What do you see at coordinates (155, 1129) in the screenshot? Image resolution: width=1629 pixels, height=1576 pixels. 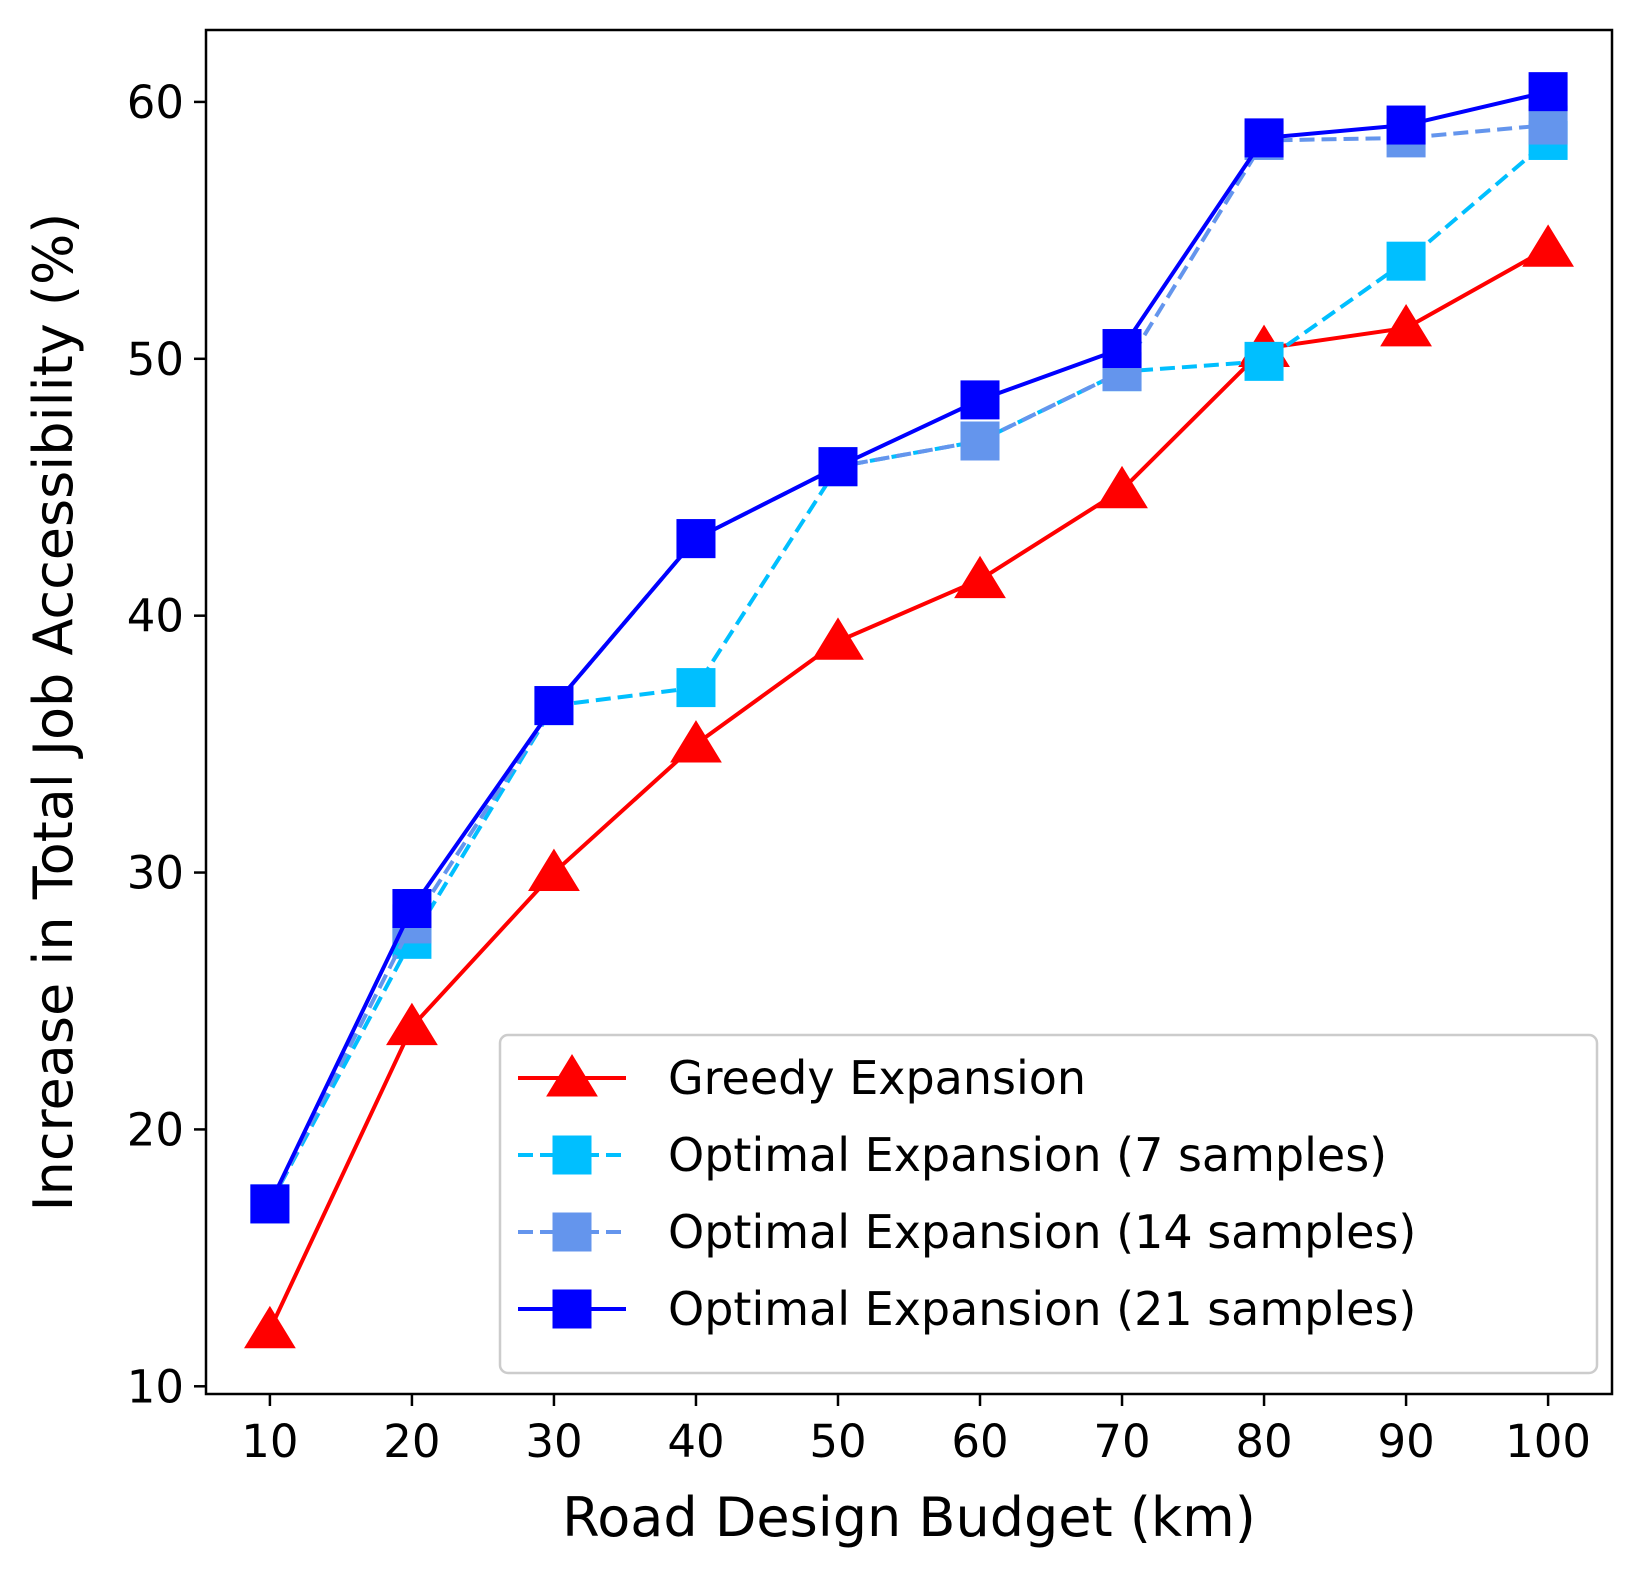 I see `y-tick-label: 20` at bounding box center [155, 1129].